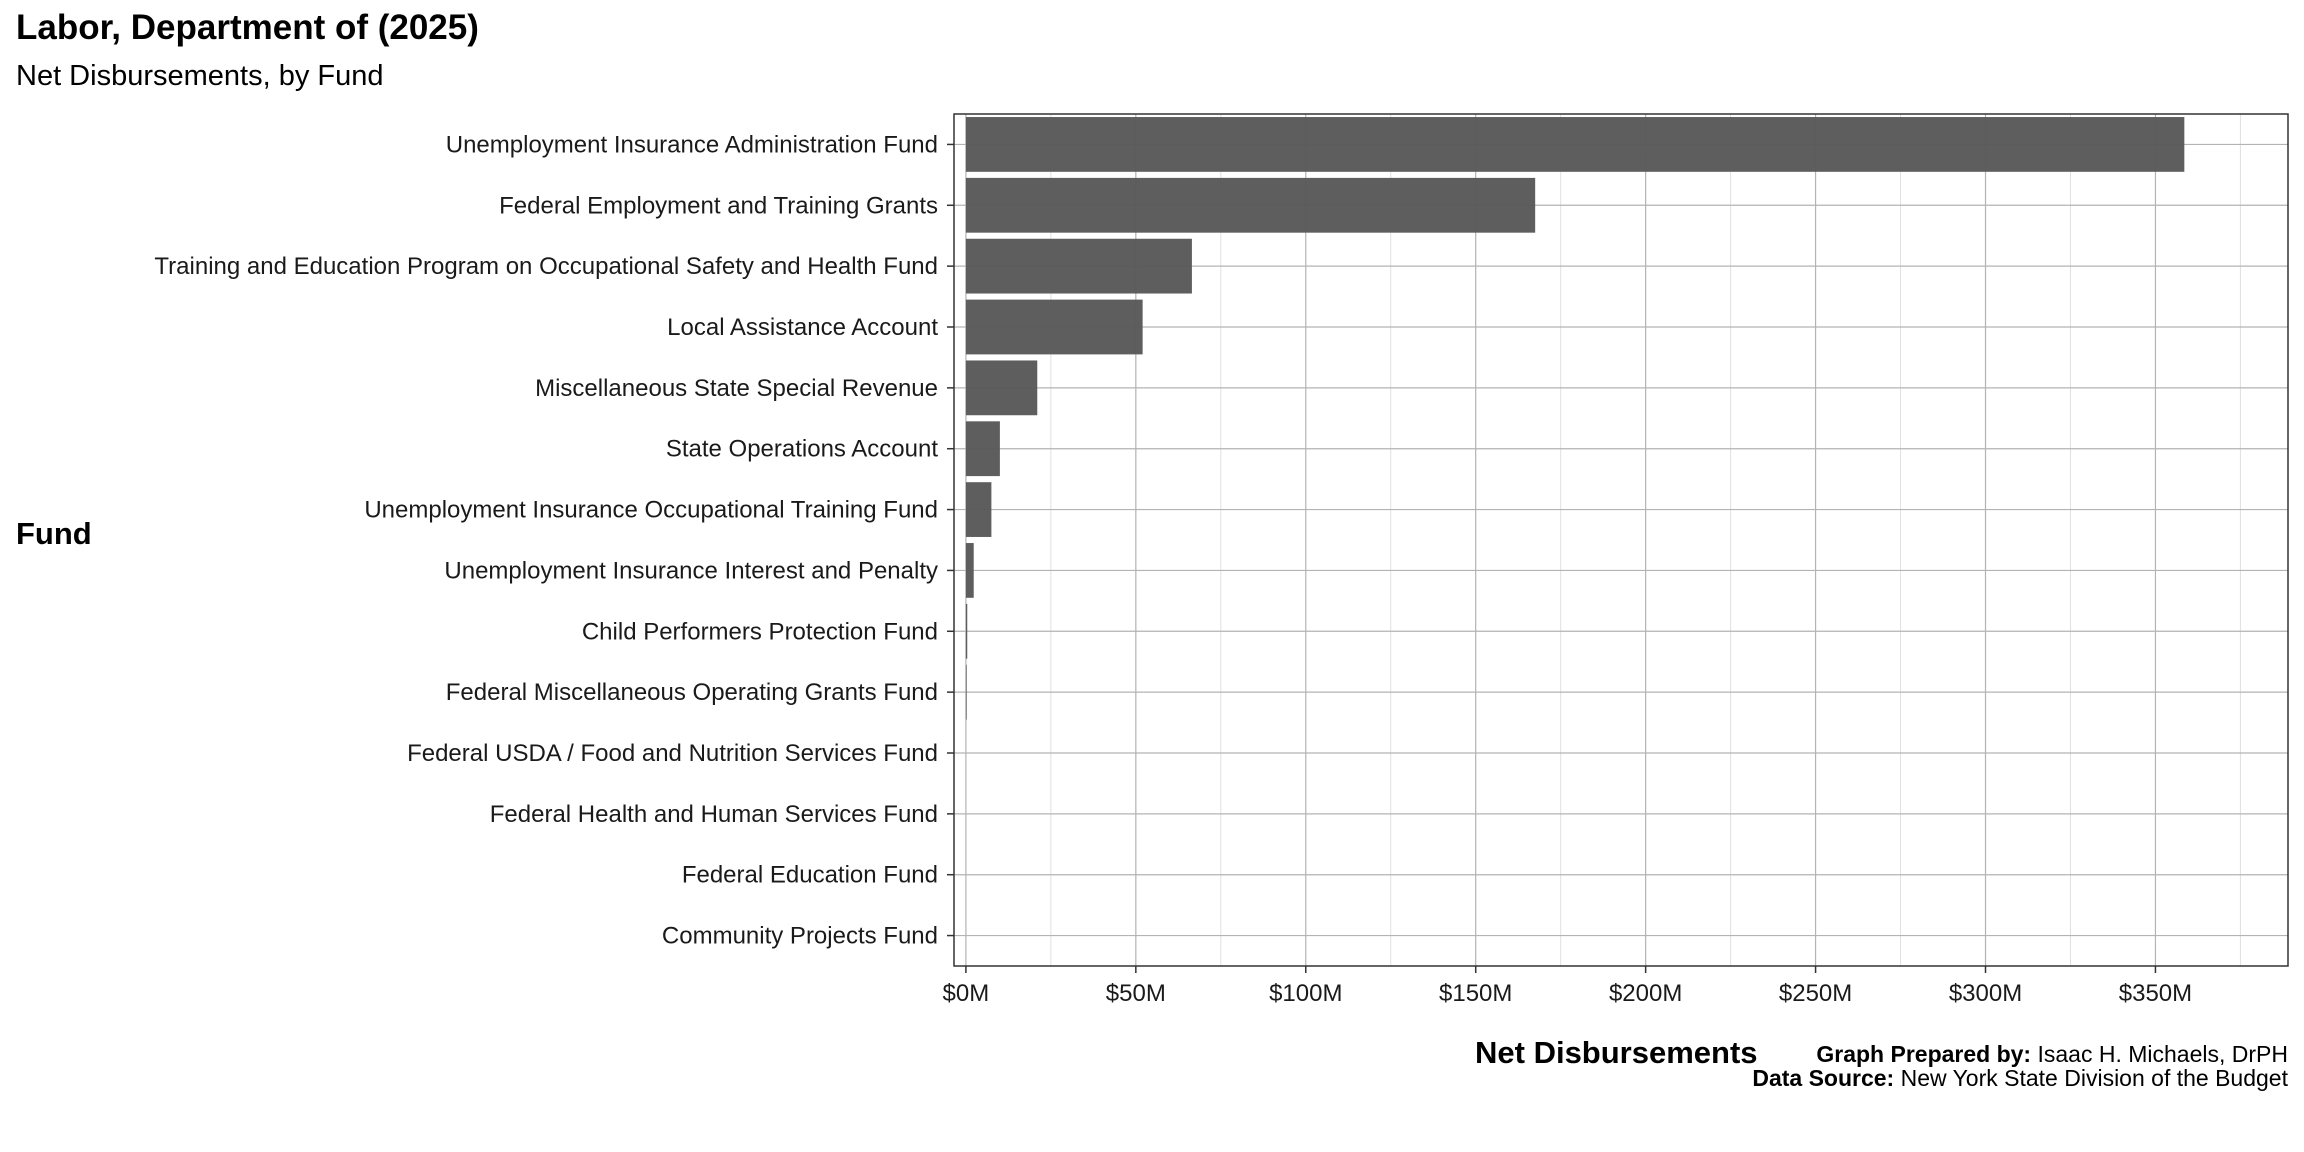 The image size is (2304, 1152). I want to click on x-tick-label: $250M, so click(1815, 993).